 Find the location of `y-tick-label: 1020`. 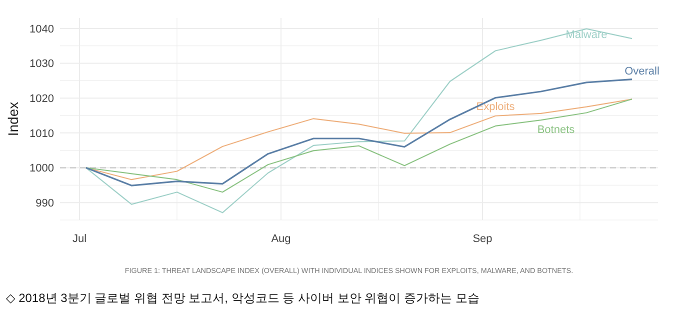

y-tick-label: 1020 is located at coordinates (42, 98).